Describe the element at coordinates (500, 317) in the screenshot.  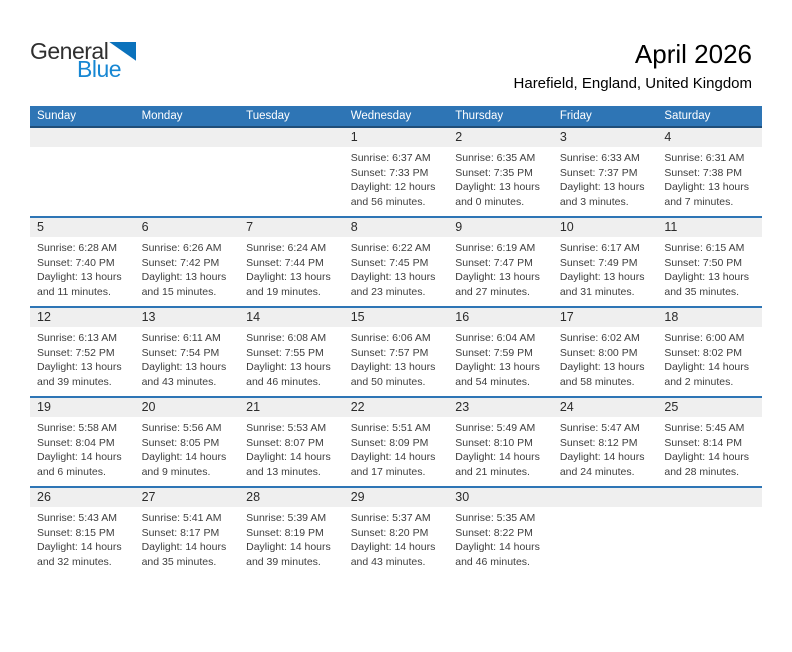
I see `day-number-band: 16` at that location.